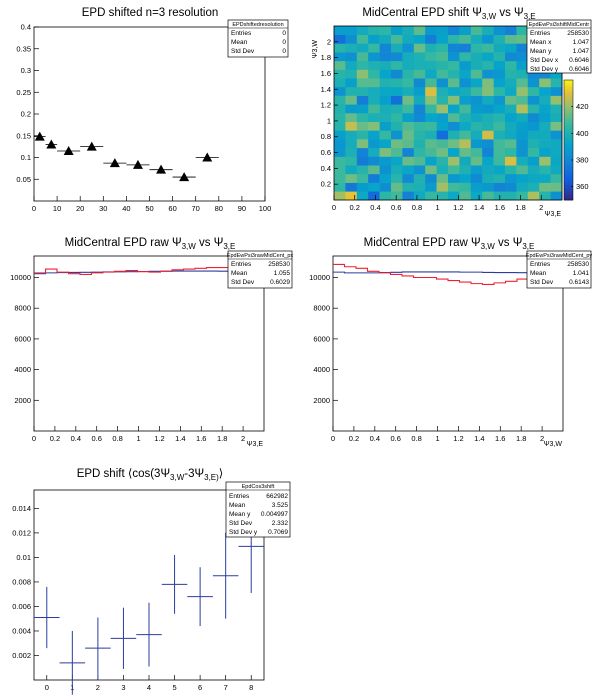 The height and width of the screenshot is (695, 598). I want to click on chart-title: MidCentral EPD raw Ψ3,W vs Ψ3,E, so click(150, 244).